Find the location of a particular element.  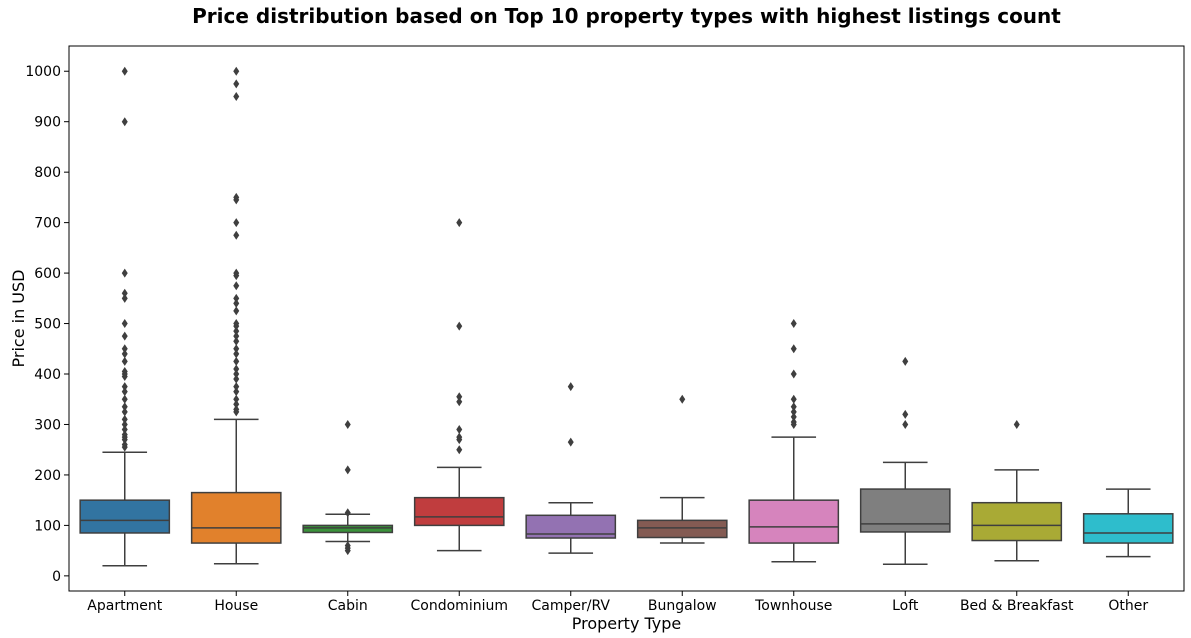

x-tick-label: Bungalow is located at coordinates (682, 606).